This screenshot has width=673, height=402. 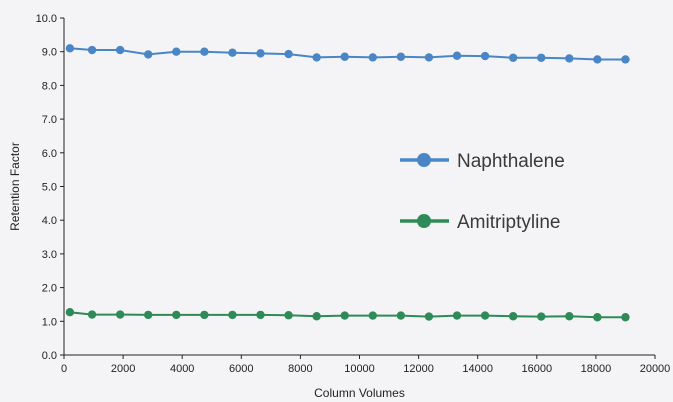 I want to click on y-tick-label: 5.0, so click(x=49, y=188).